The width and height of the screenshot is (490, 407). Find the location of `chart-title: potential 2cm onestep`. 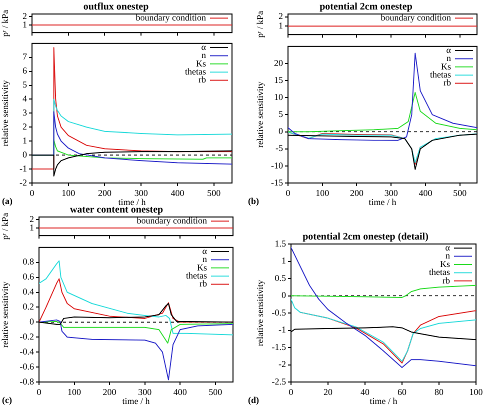

chart-title: potential 2cm onestep is located at coordinates (366, 7).